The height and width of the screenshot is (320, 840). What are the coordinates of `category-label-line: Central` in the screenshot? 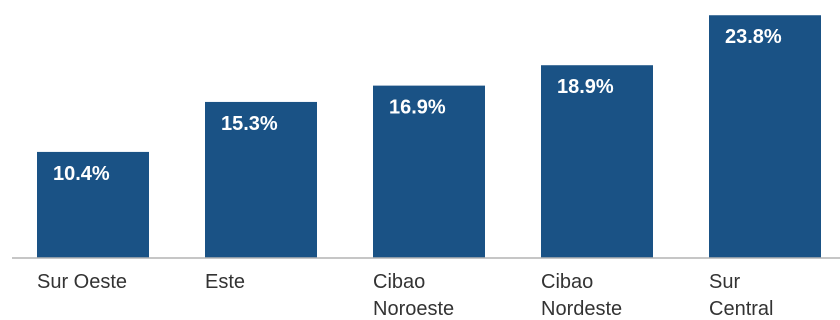 It's located at (741, 309).